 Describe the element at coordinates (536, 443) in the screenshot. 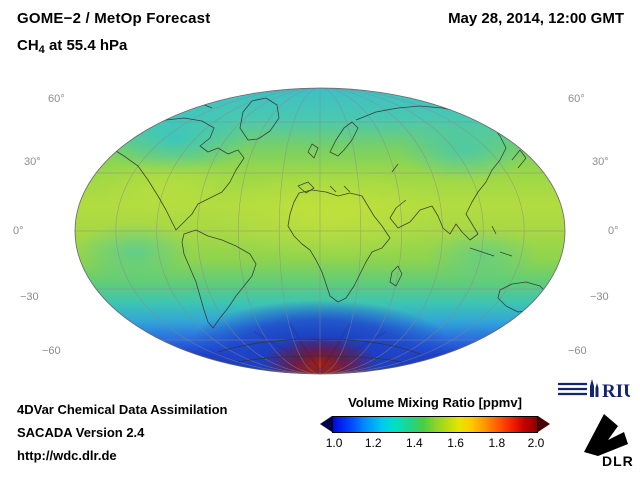

I see `colorbar-tick: 2.0` at that location.